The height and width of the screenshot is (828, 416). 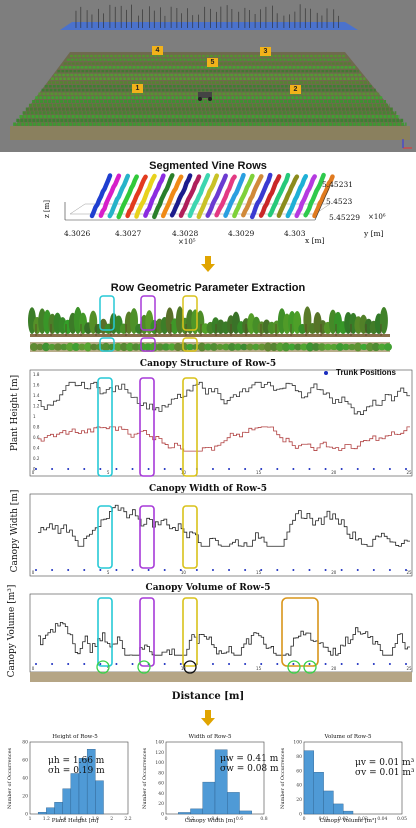 What do you see at coordinates (326, 372) in the screenshot?
I see `trunk-legend-dot` at bounding box center [326, 372].